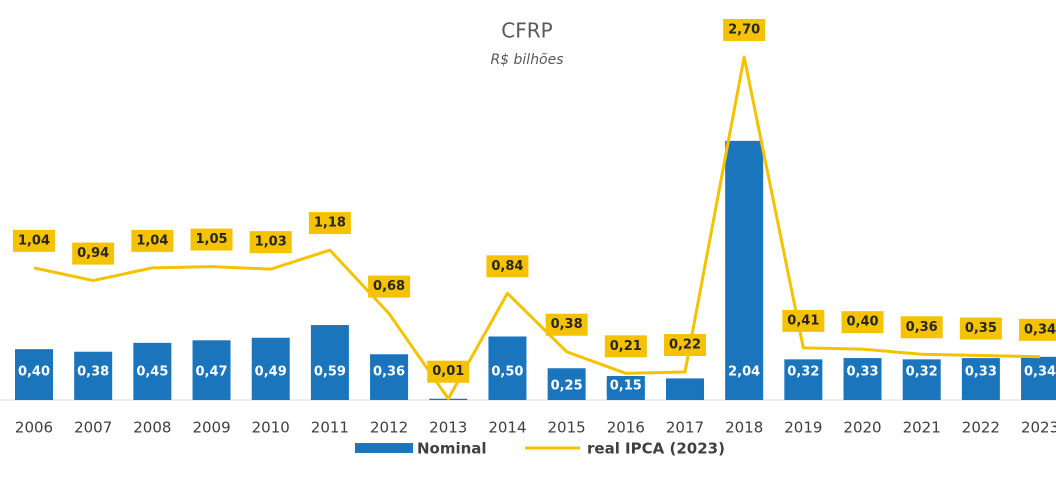 This screenshot has width=1056, height=488. What do you see at coordinates (1038, 428) in the screenshot?
I see `x-tick-label: 2023` at bounding box center [1038, 428].